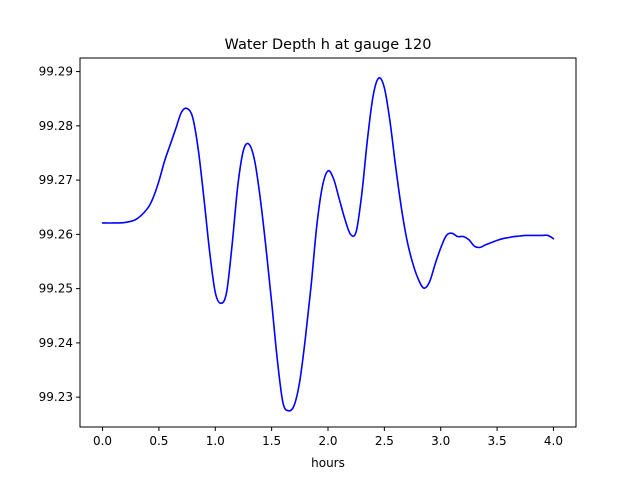 The width and height of the screenshot is (640, 480). What do you see at coordinates (102, 441) in the screenshot?
I see `x-tick-label: 0.0` at bounding box center [102, 441].